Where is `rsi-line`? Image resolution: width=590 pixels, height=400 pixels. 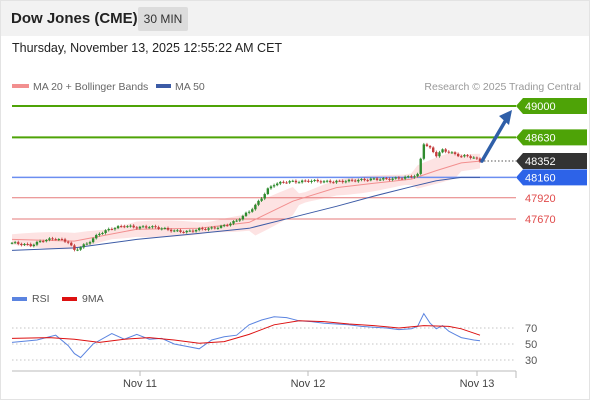
rsi-line is located at coordinates (246, 335).